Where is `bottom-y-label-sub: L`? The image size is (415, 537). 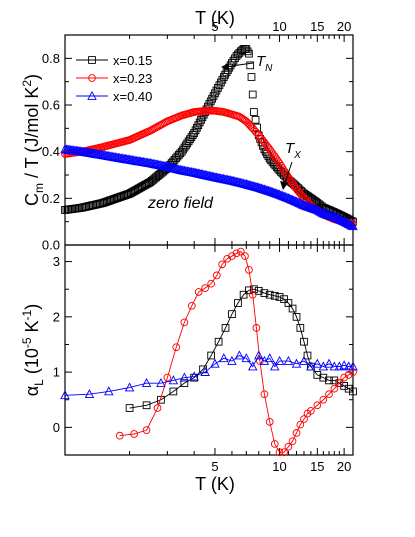 bottom-y-label-sub: L is located at coordinates (39, 382).